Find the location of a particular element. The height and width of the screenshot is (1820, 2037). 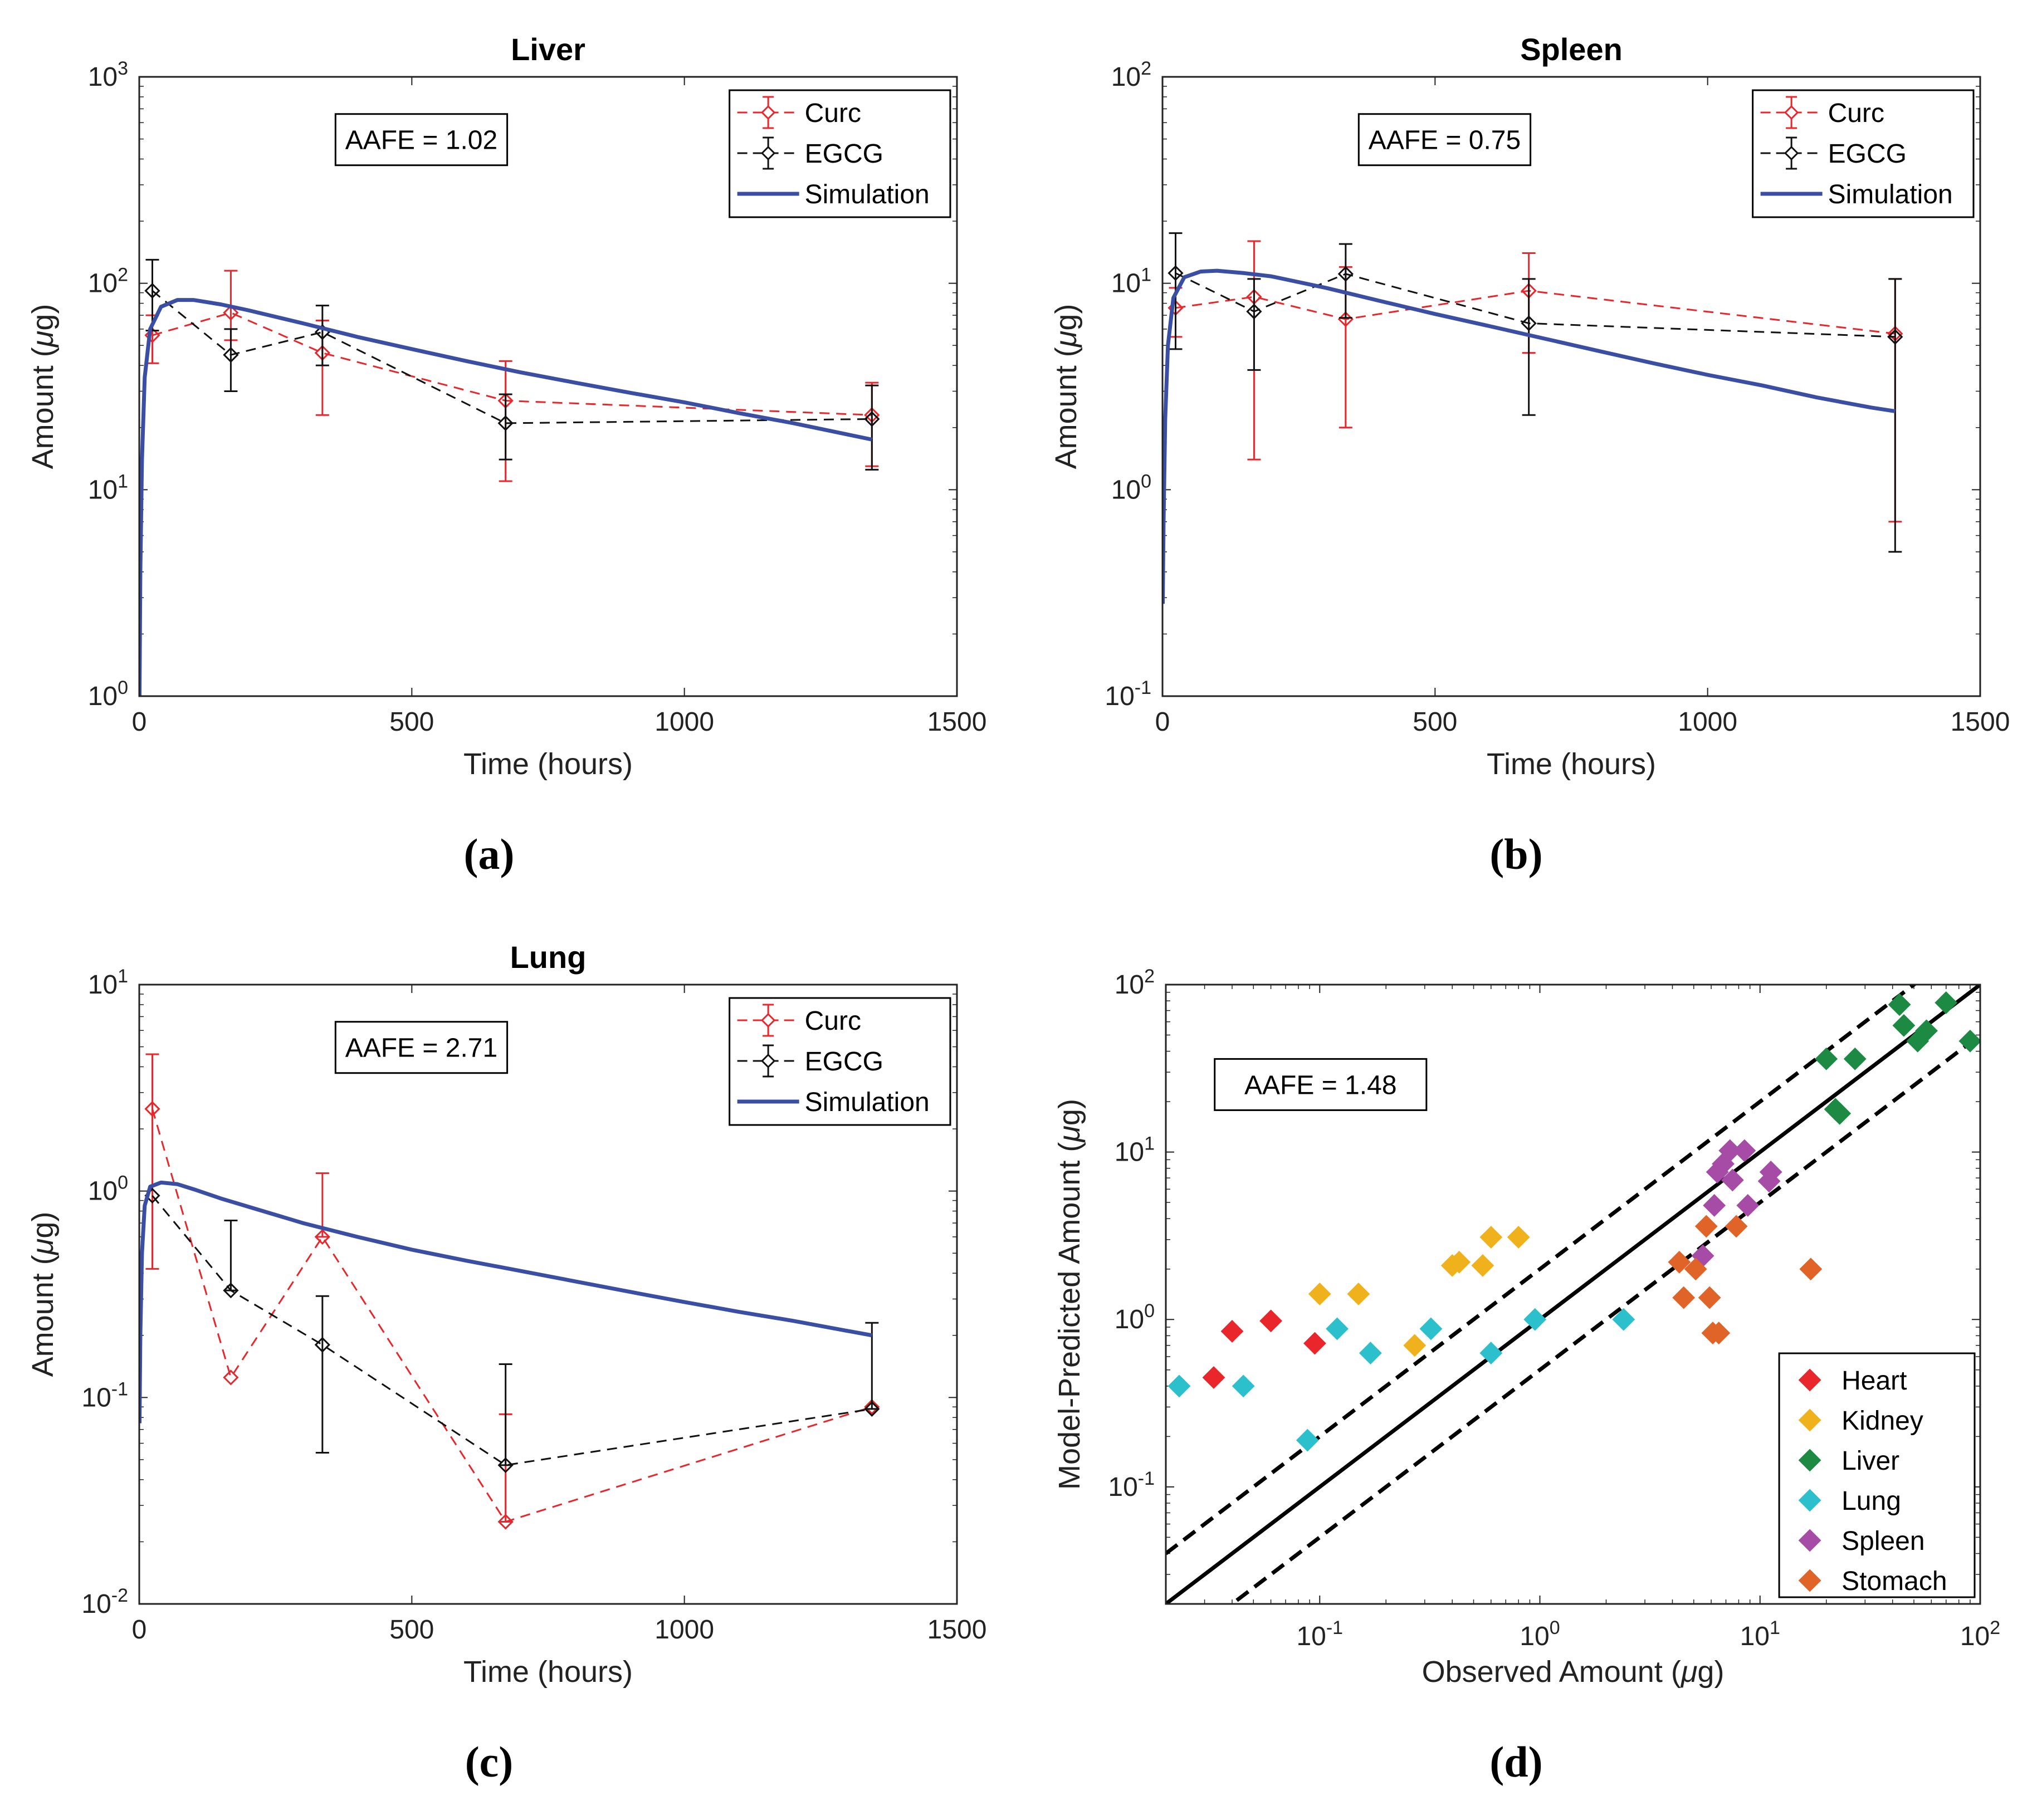

chart-a-annotation: AAFE = 1.02 is located at coordinates (421, 141).